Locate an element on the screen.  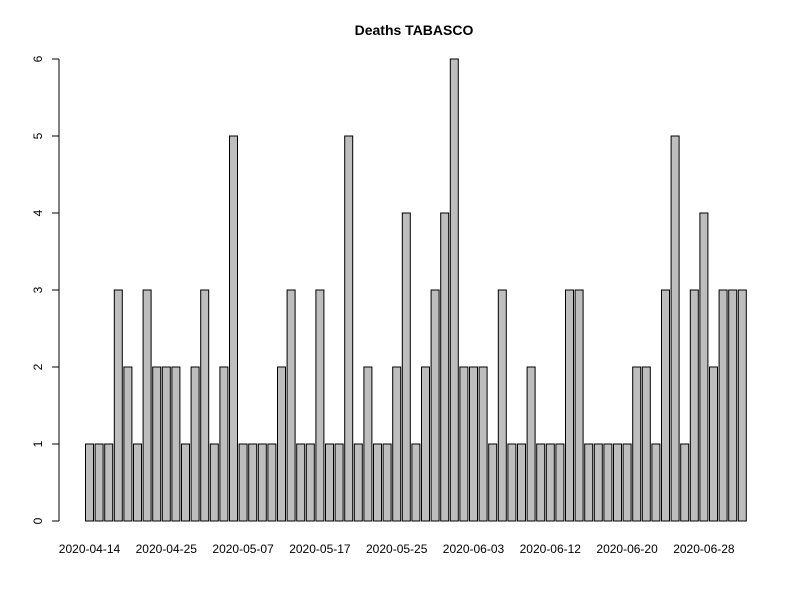
x-tick-label-48: 2020-06-12 is located at coordinates (551, 549).